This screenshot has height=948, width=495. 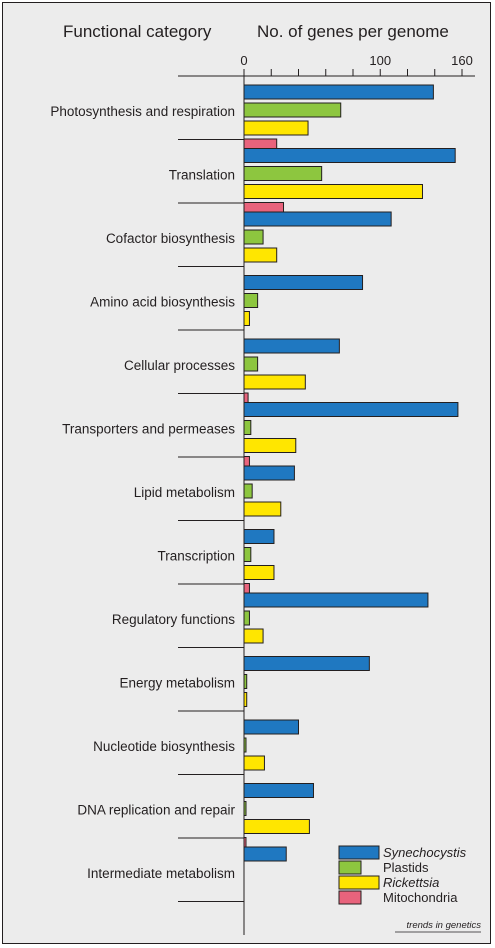 What do you see at coordinates (142, 111) in the screenshot?
I see `category-label: Photosynthesis and respiration` at bounding box center [142, 111].